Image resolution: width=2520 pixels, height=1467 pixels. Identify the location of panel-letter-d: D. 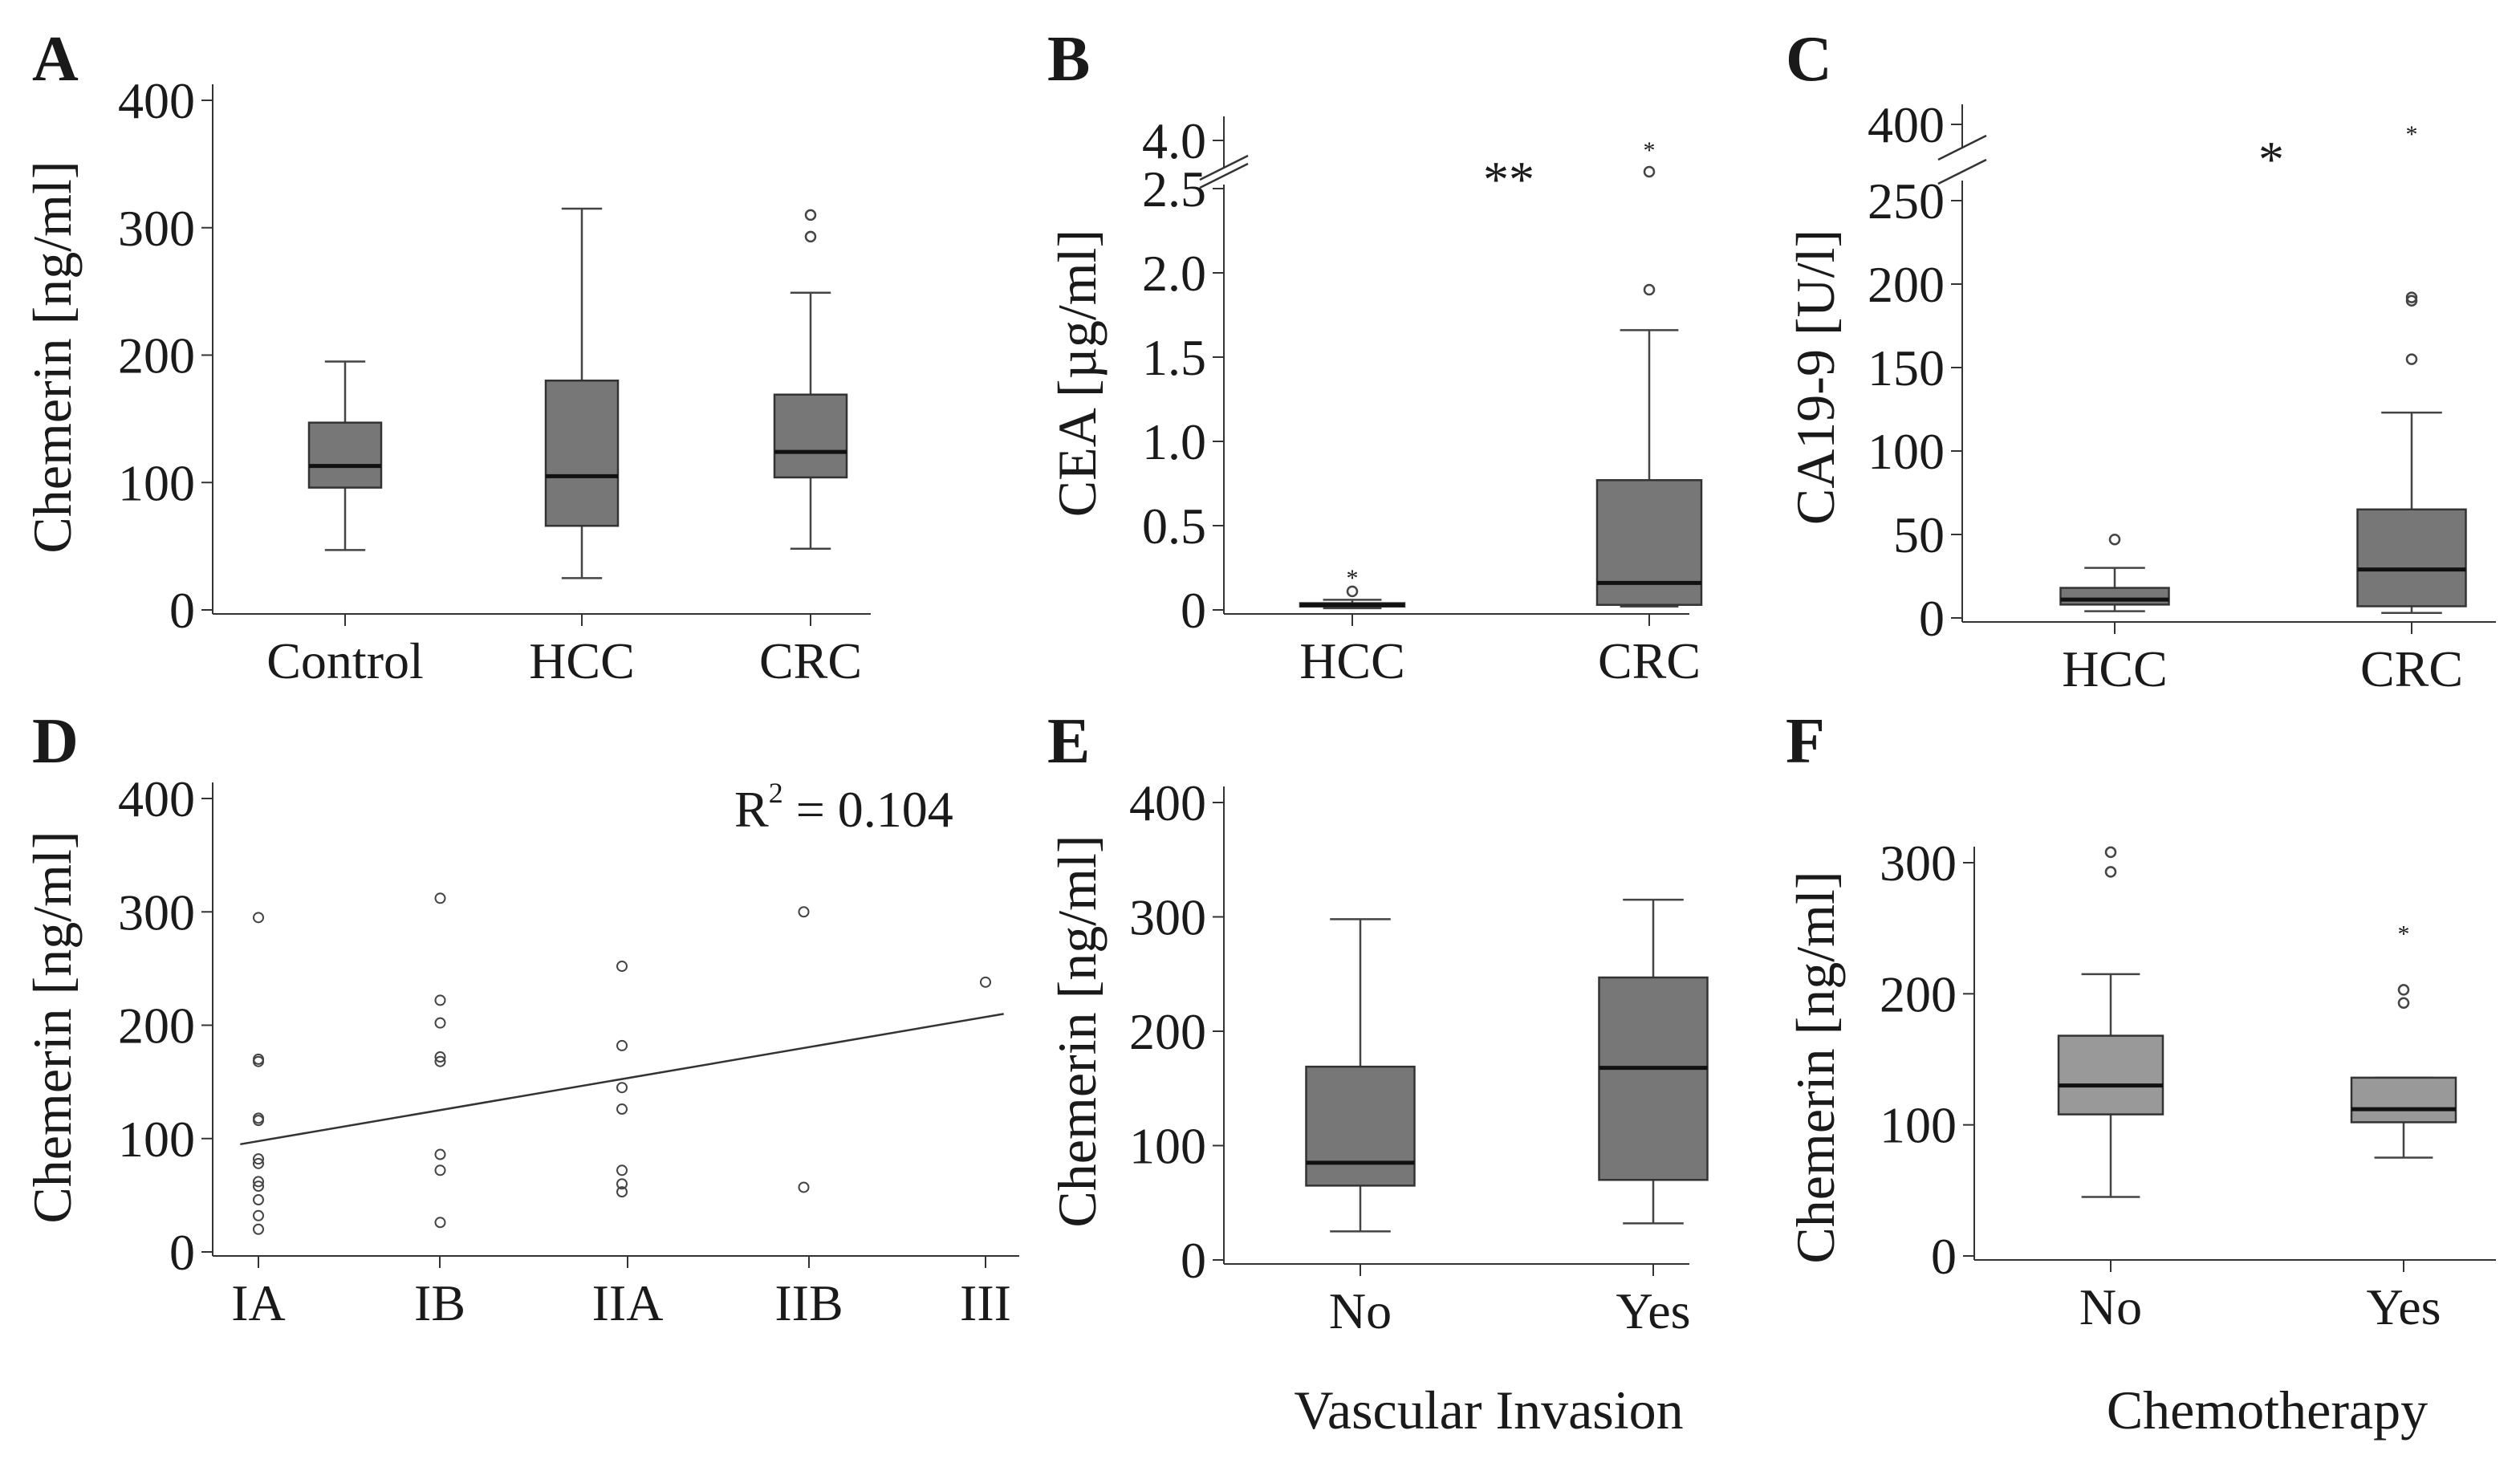
(56, 741).